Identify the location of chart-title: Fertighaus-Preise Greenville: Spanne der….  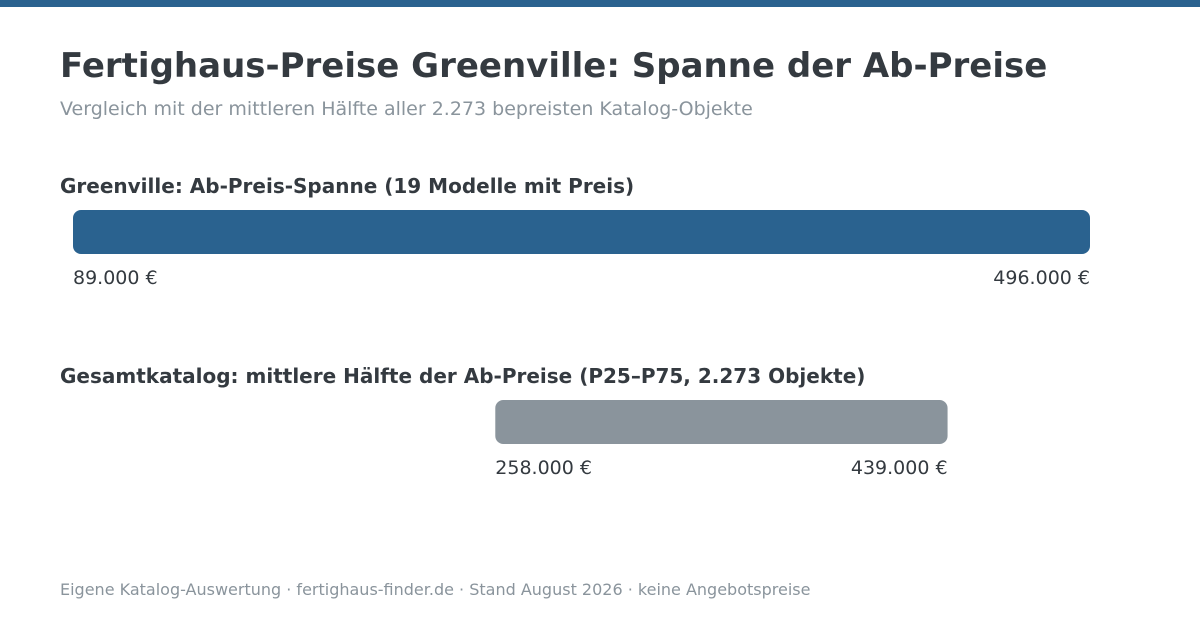
(554, 66).